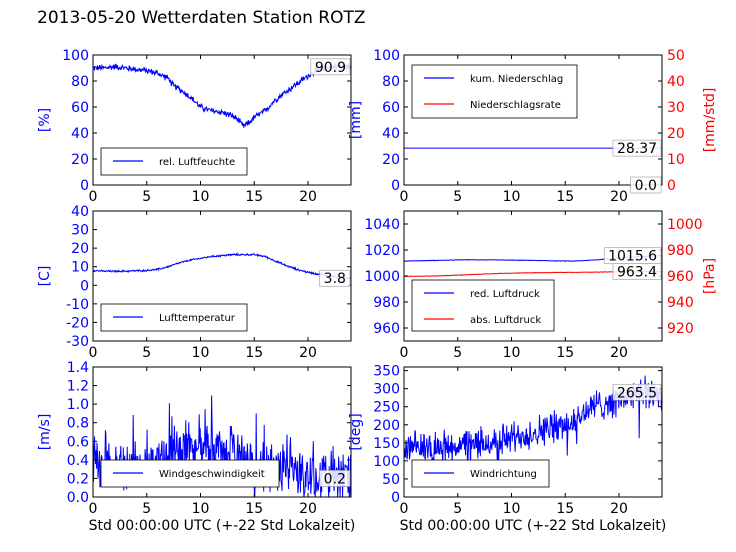 This screenshot has width=736, height=552. What do you see at coordinates (676, 160) in the screenshot?
I see `y-tick-right-label: 10` at bounding box center [676, 160].